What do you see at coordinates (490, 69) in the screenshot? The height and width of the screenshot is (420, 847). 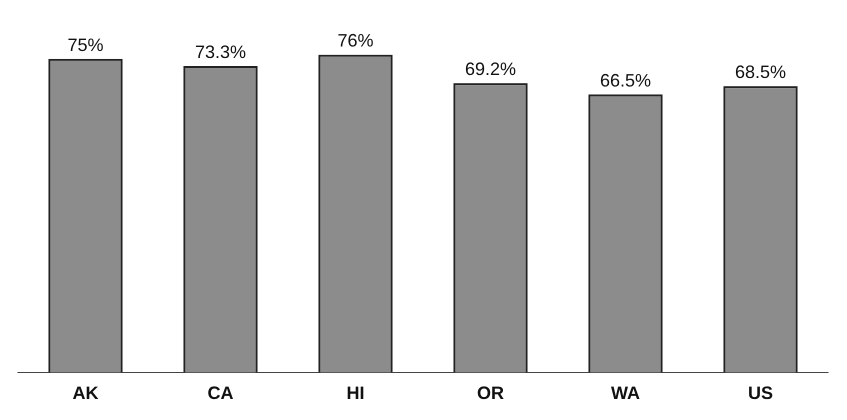 I see `data-label: 69.2%` at bounding box center [490, 69].